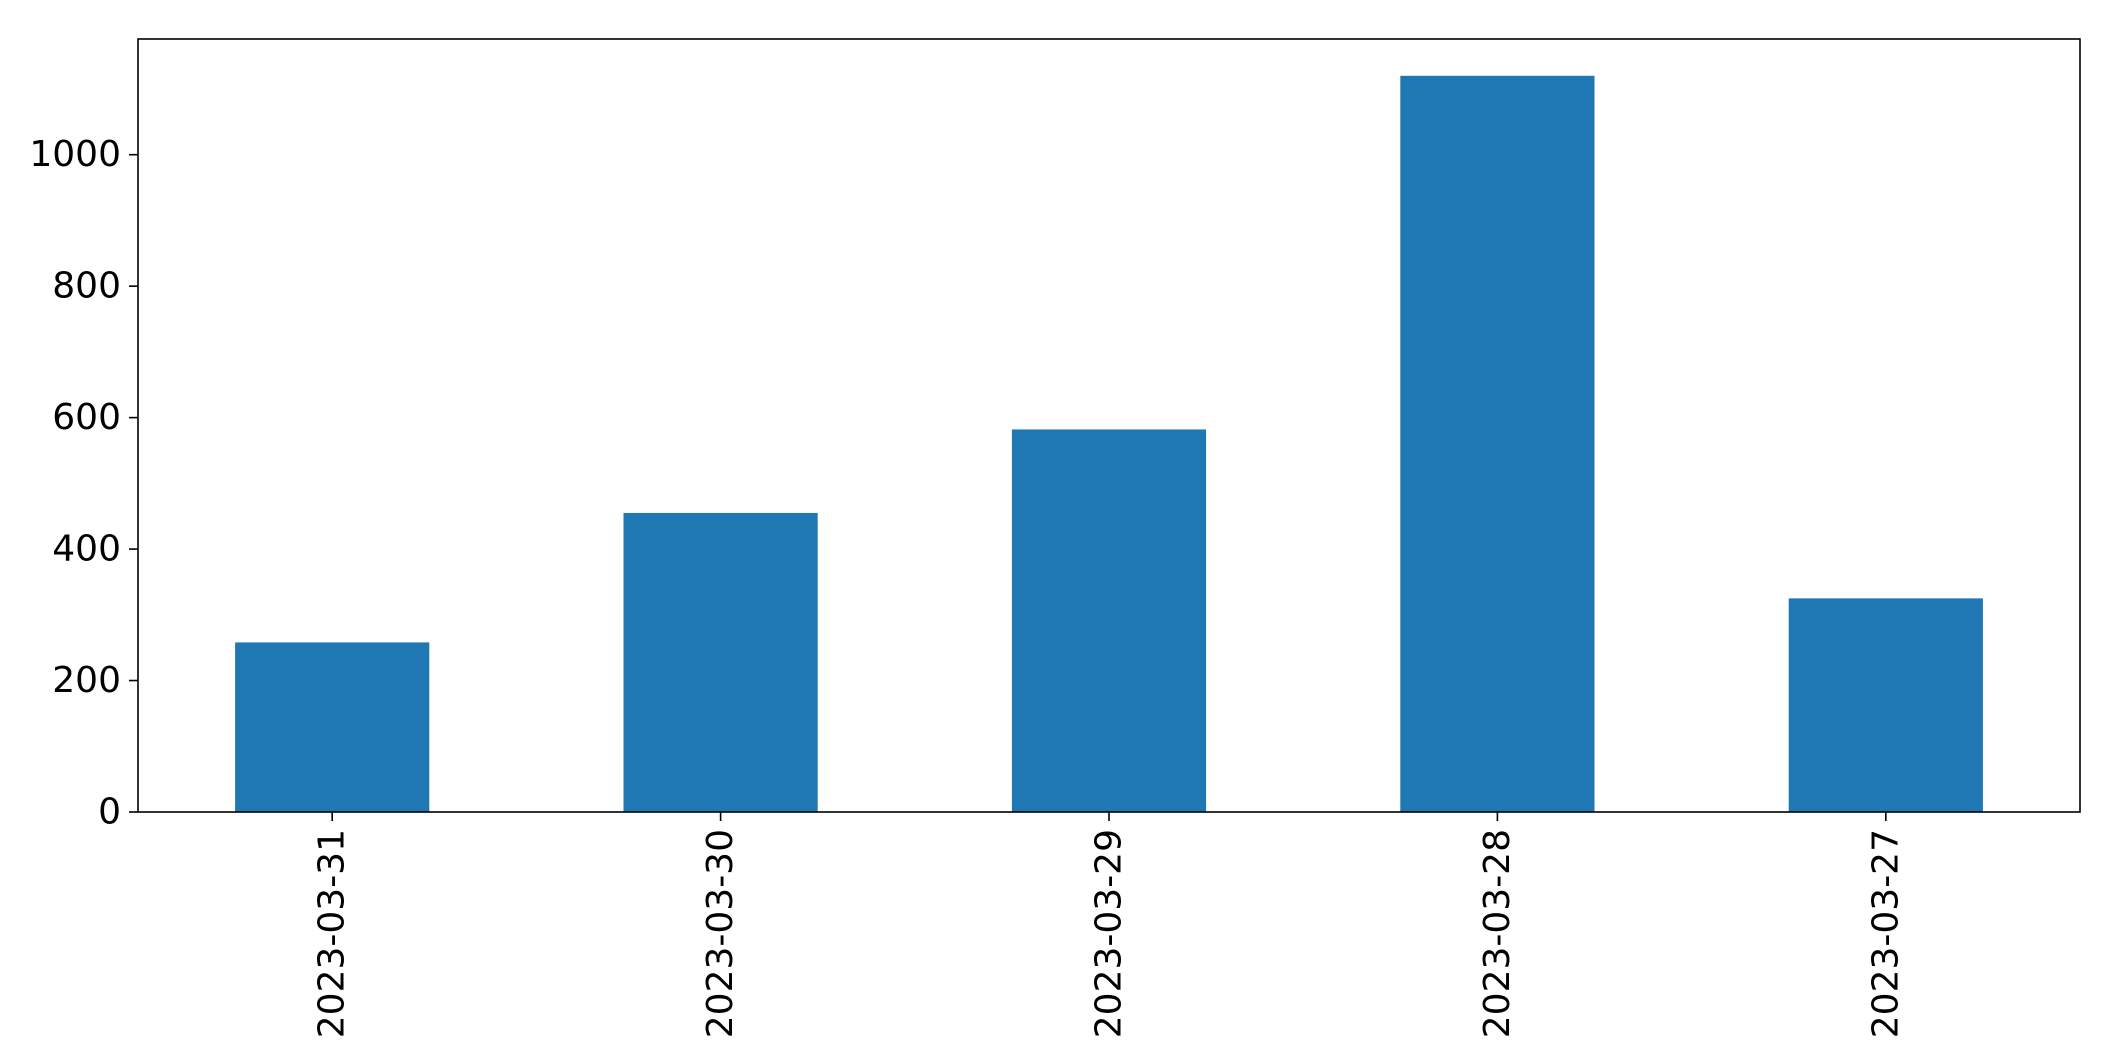 The height and width of the screenshot is (1061, 2115). I want to click on y-tick-label: 400, so click(86, 549).